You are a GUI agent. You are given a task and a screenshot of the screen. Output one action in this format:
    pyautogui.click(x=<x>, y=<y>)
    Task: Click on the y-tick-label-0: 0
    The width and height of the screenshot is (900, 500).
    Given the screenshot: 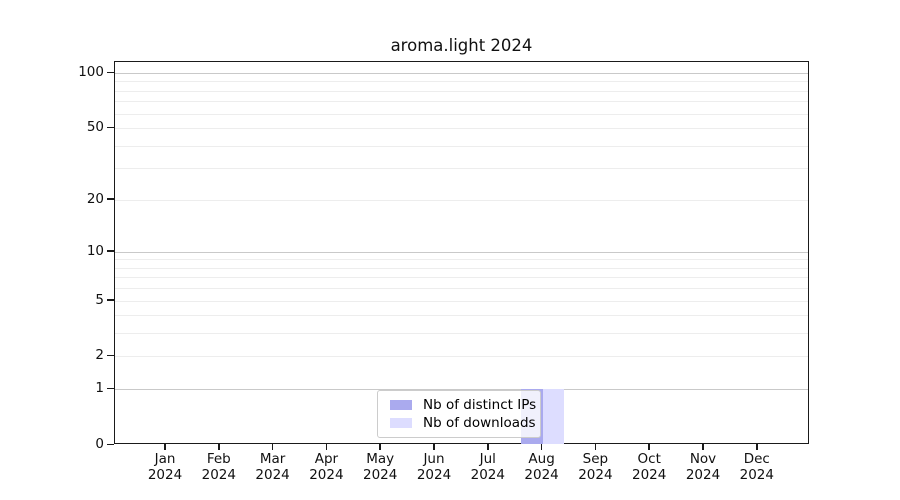 What is the action you would take?
    pyautogui.click(x=99, y=444)
    